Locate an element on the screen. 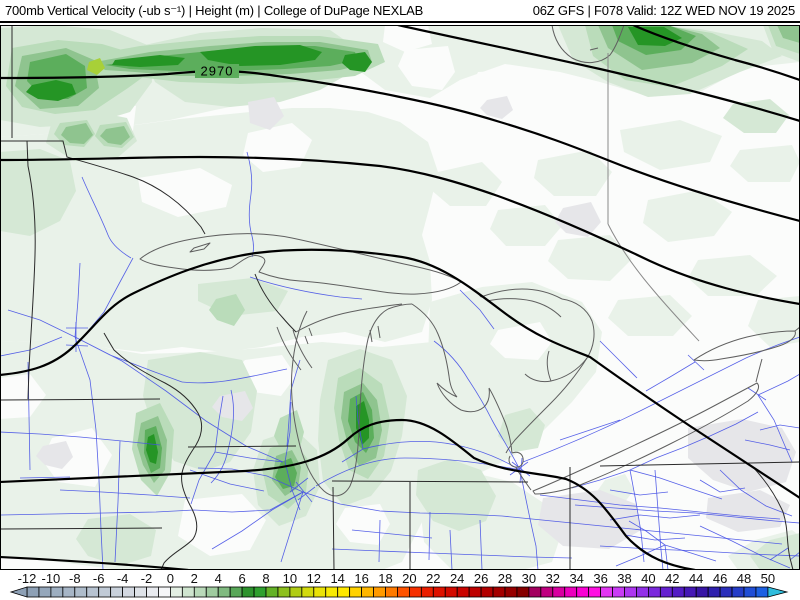 This screenshot has height=600, width=800. colorbar-tick-label: 32 is located at coordinates (553, 578).